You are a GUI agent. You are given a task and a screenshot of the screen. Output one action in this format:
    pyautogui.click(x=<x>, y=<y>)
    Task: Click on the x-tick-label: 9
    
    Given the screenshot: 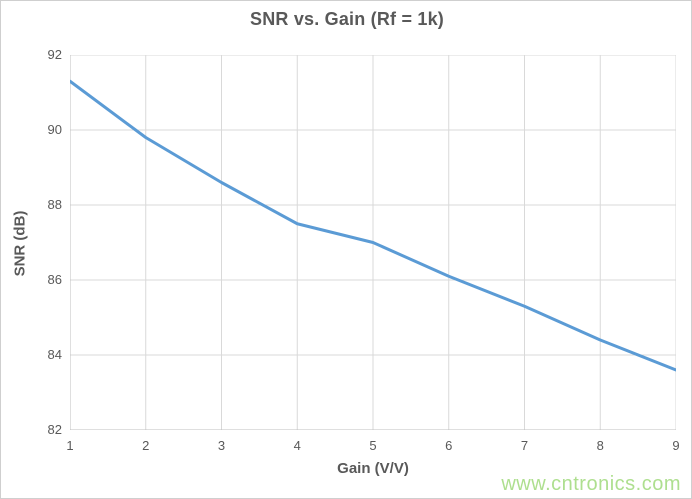 What is the action you would take?
    pyautogui.click(x=676, y=445)
    